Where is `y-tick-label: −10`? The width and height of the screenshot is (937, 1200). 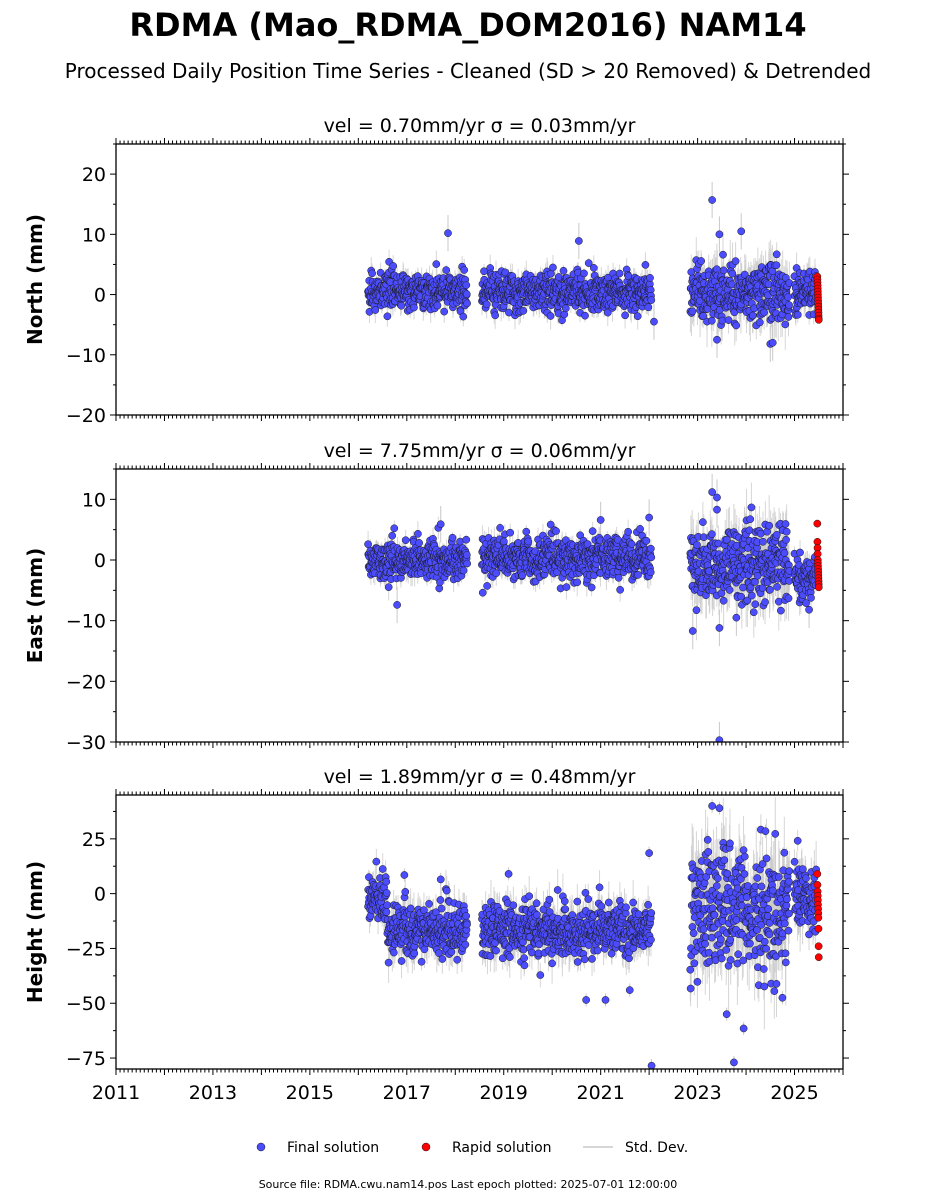 y-tick-label: −10 is located at coordinates (86, 356).